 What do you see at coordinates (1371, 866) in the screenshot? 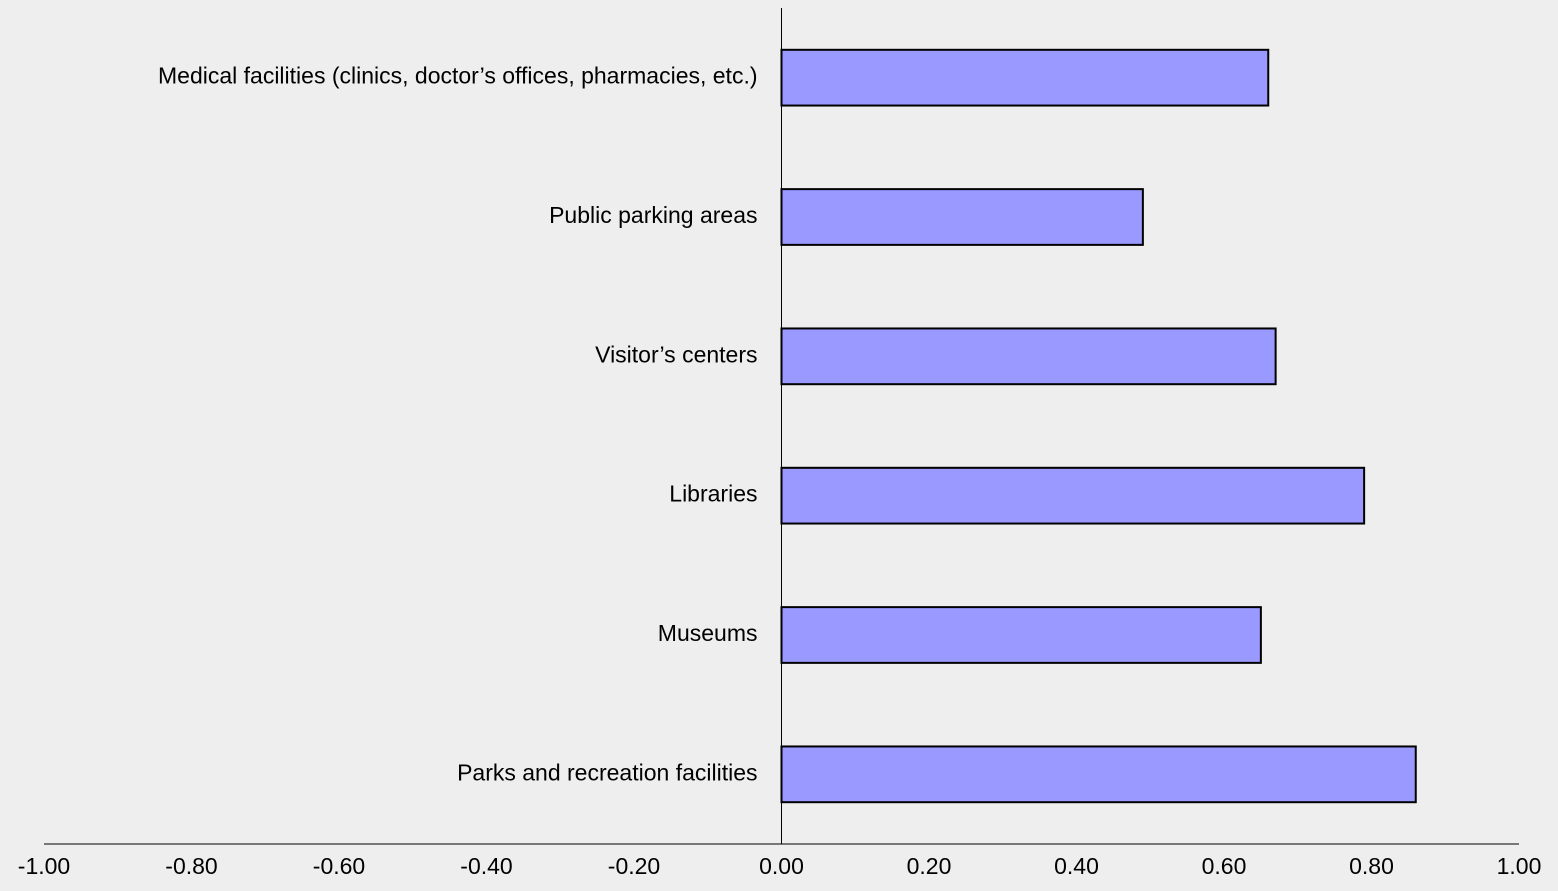
I see `x-tick-label: 0.80` at bounding box center [1371, 866].